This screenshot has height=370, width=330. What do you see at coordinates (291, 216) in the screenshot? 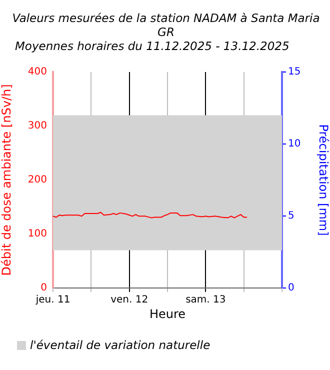
I see `y2-tick-label: 5` at bounding box center [291, 216].